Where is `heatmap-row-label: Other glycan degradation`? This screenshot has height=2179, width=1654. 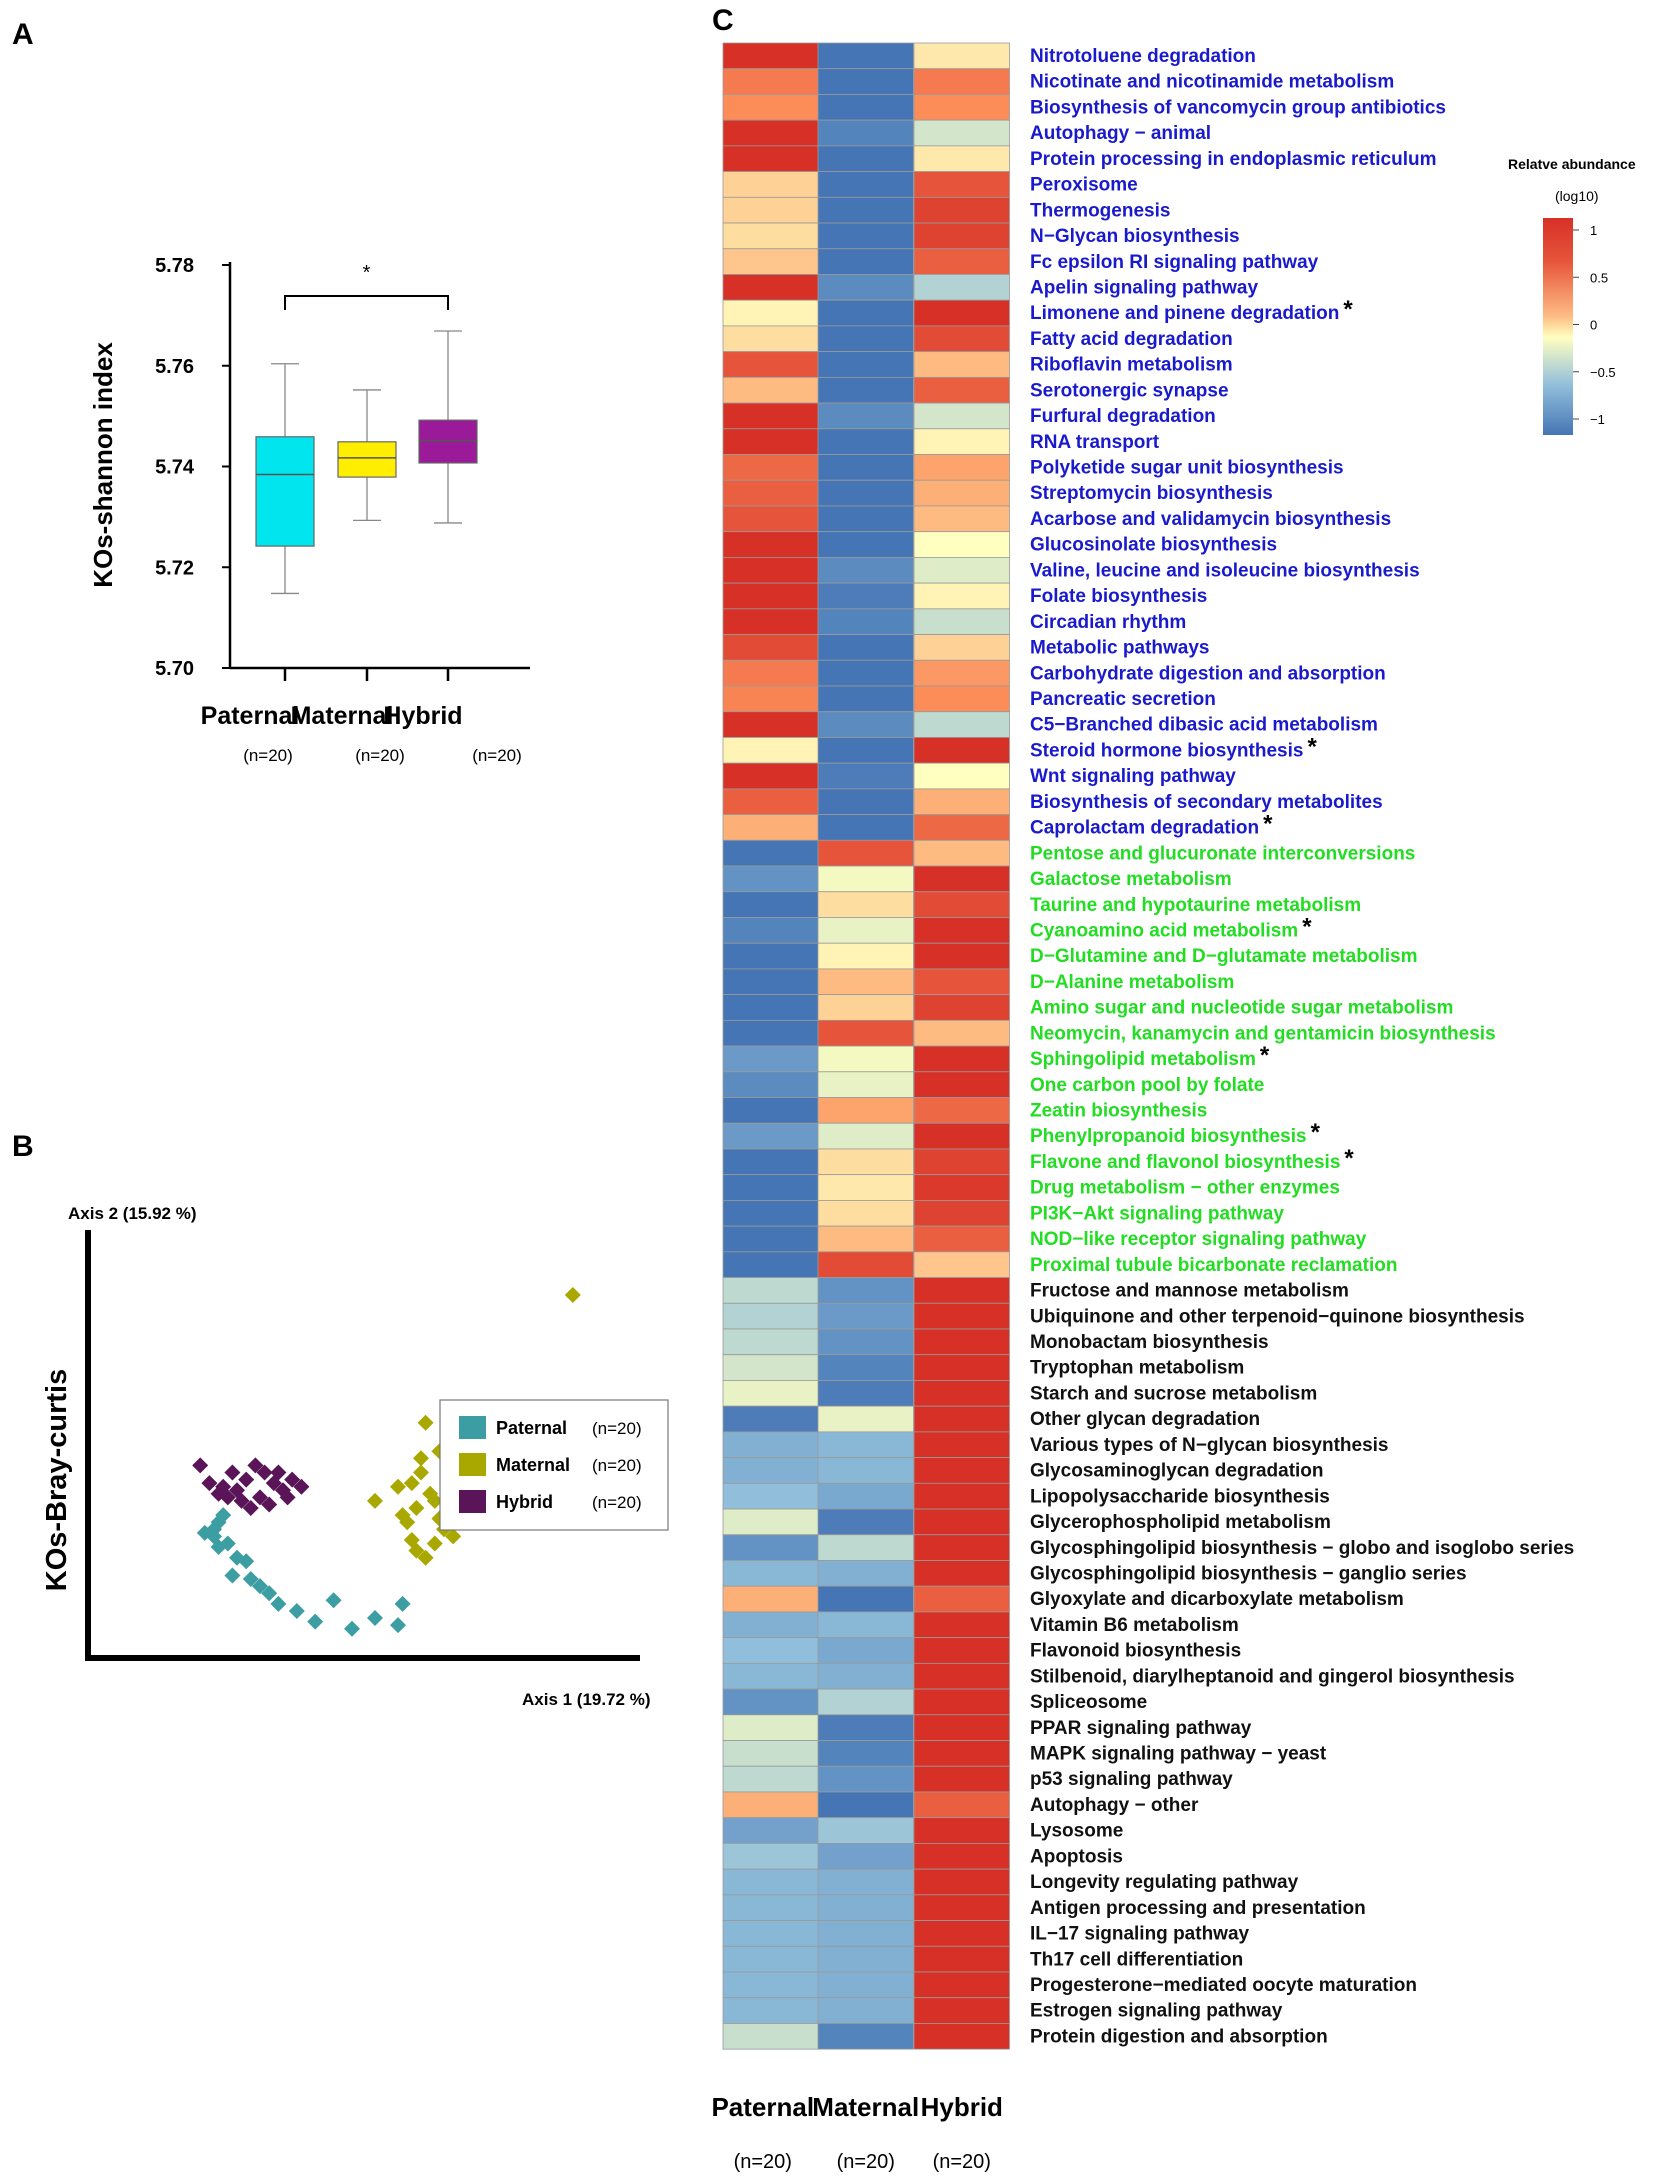
heatmap-row-label: Other glycan degradation is located at coordinates (1145, 1419).